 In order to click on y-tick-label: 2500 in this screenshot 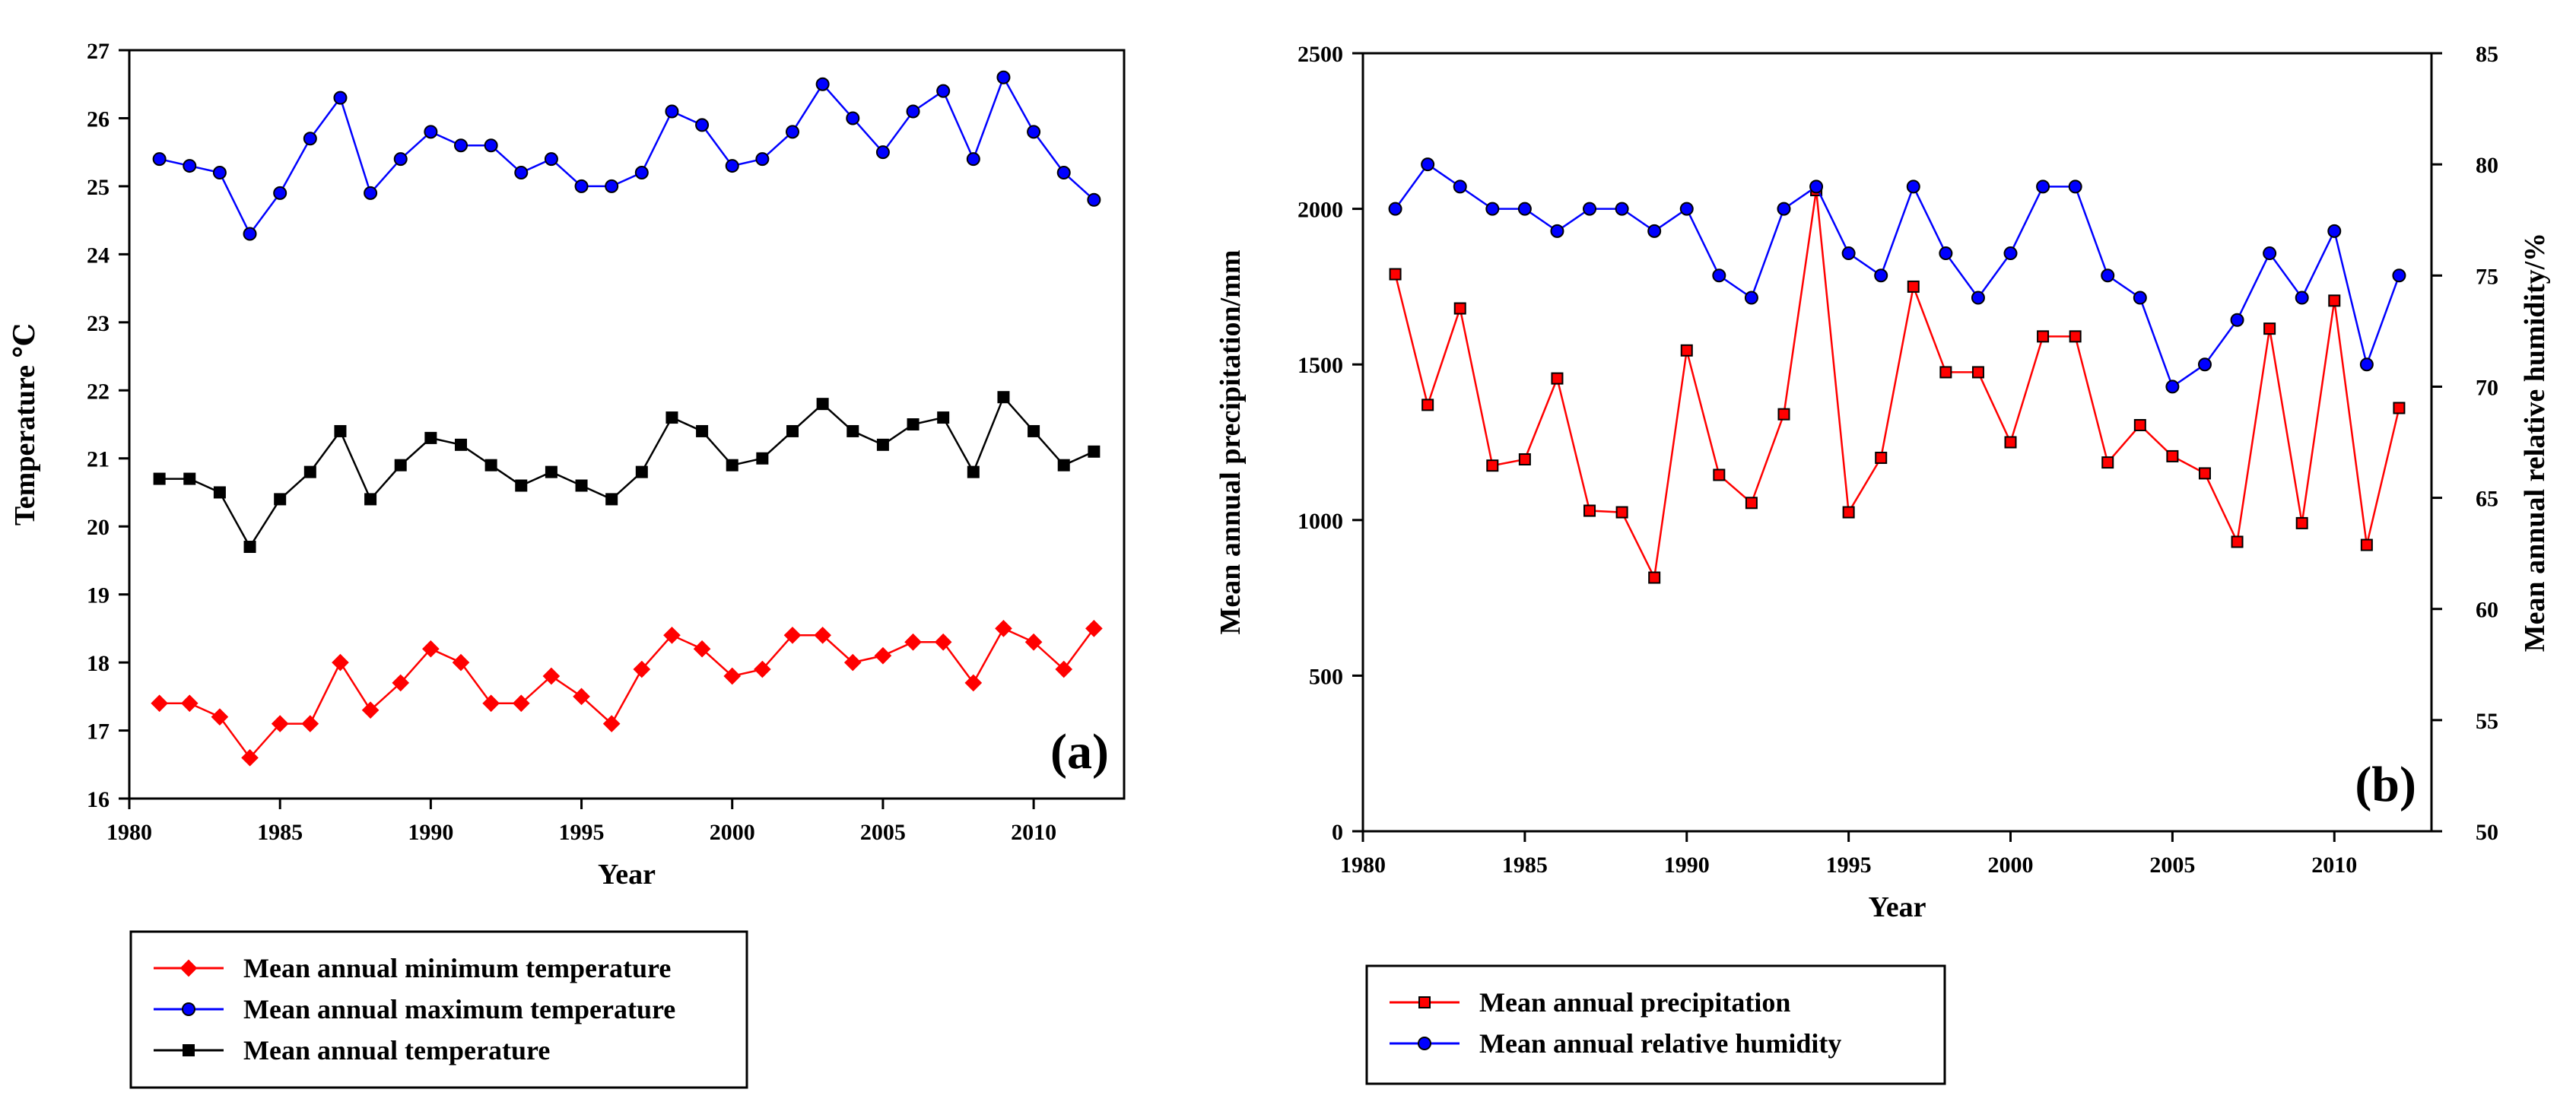, I will do `click(1320, 54)`.